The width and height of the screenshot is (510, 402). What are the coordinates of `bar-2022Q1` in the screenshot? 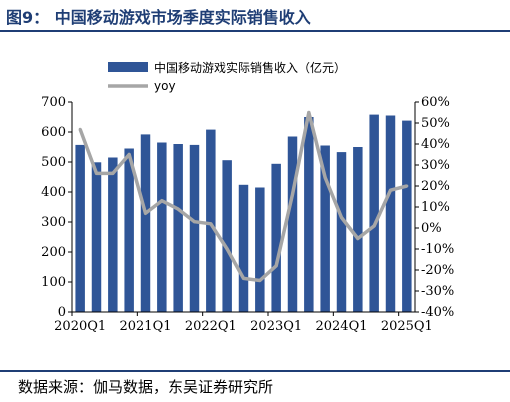 It's located at (211, 220).